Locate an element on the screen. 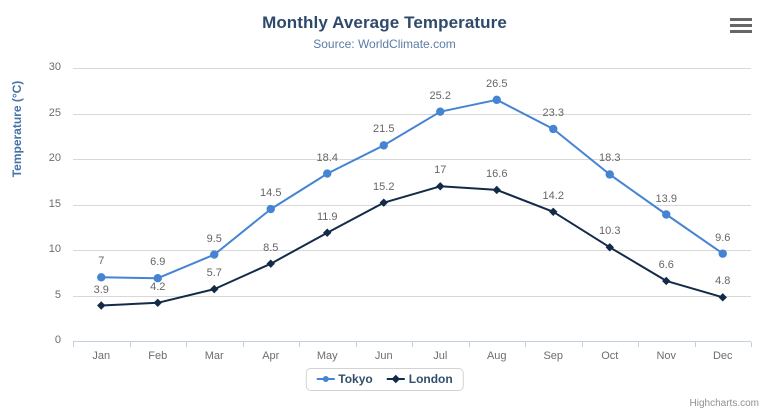  x-axis-label-may: May is located at coordinates (327, 356).